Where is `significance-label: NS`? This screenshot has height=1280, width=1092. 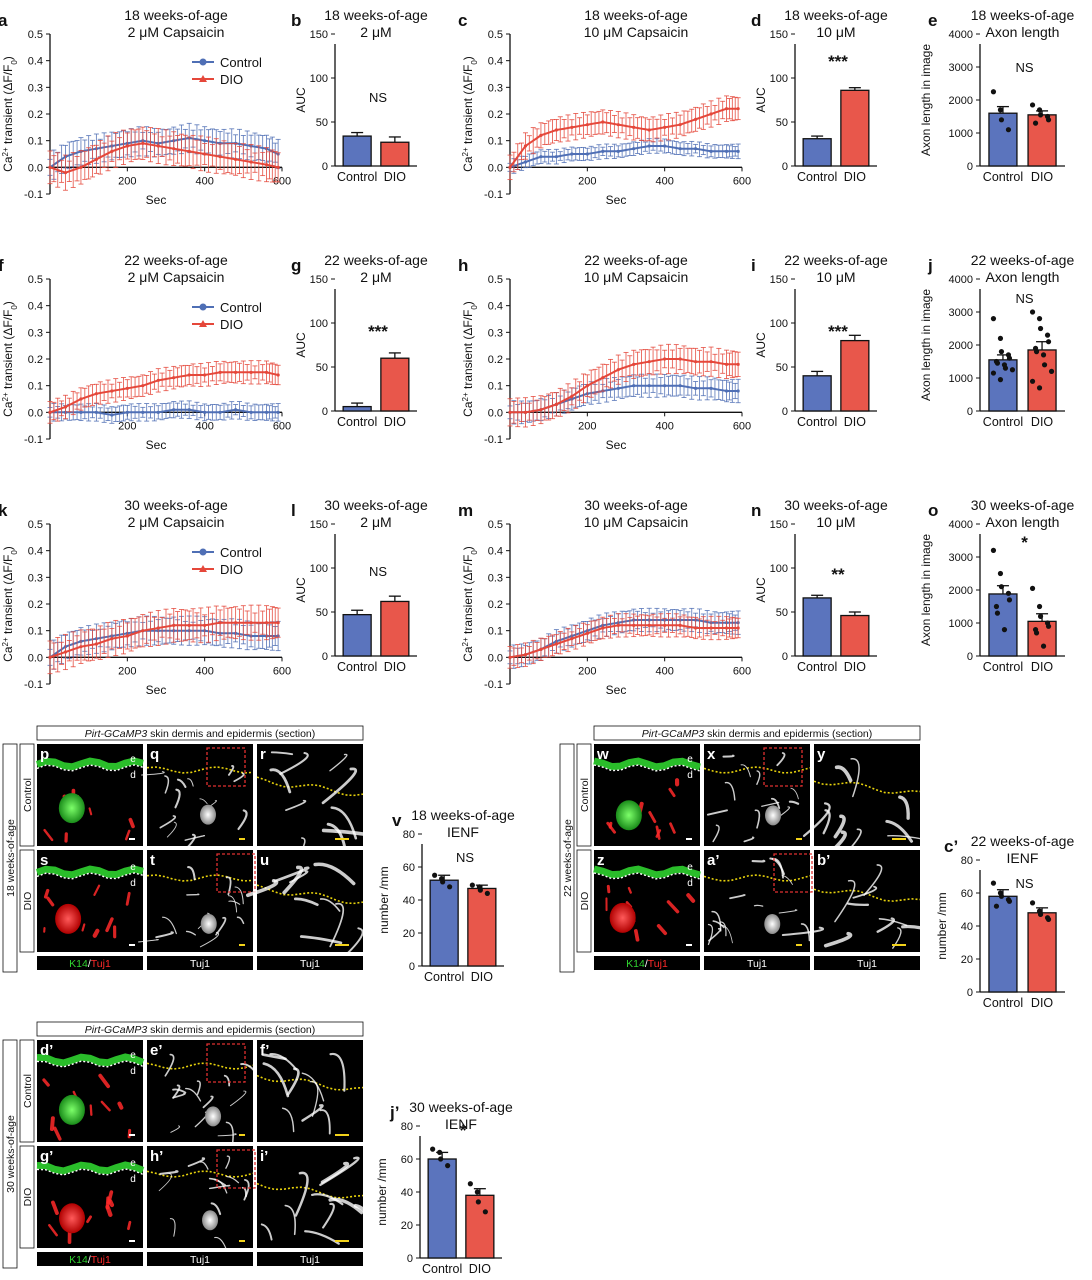
significance-label: NS is located at coordinates (1024, 67).